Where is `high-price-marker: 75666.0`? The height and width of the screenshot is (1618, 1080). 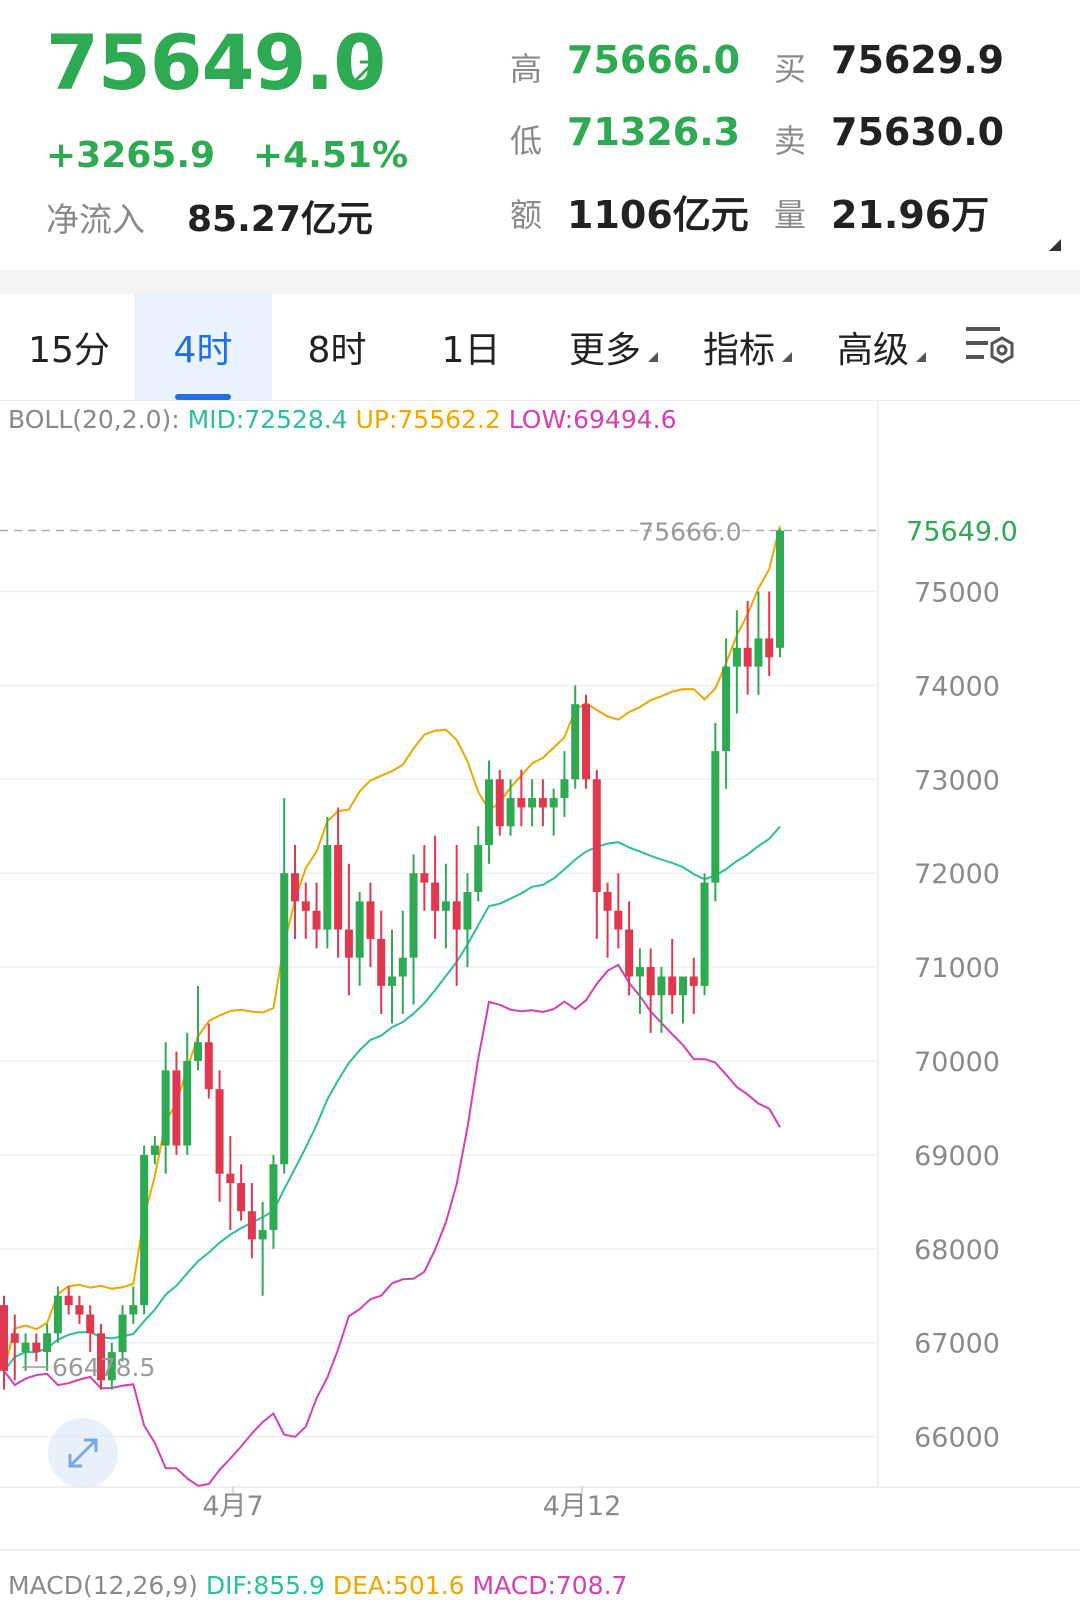 high-price-marker: 75666.0 is located at coordinates (689, 532).